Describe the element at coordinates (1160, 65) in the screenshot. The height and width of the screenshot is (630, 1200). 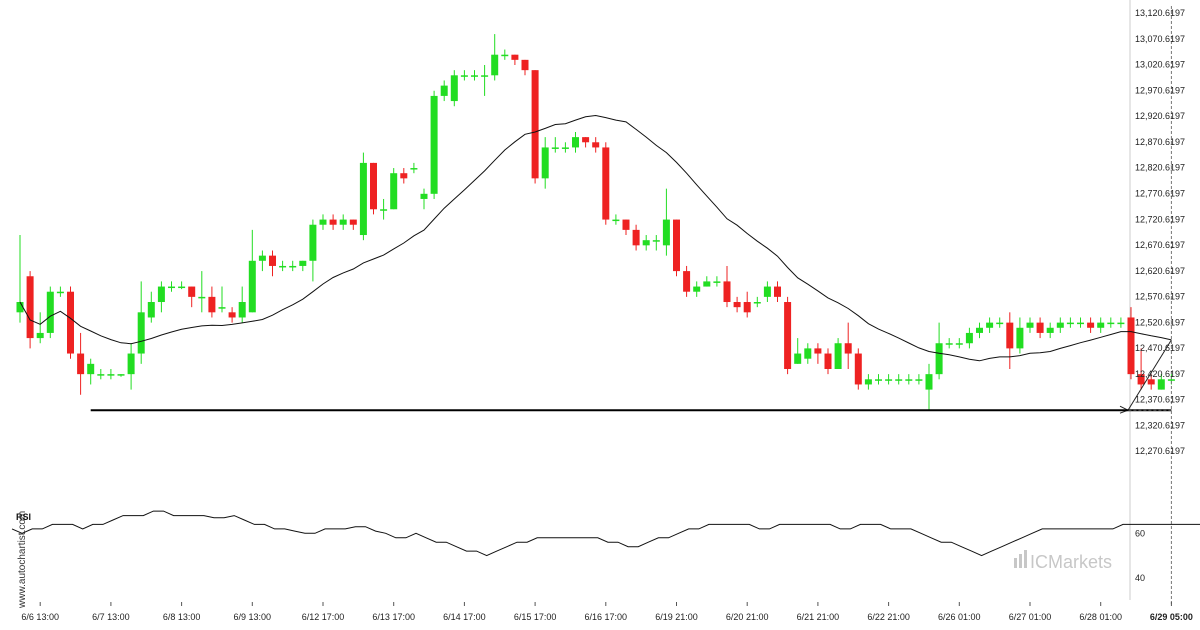
I see `price-tick-label: 13,020.6197` at that location.